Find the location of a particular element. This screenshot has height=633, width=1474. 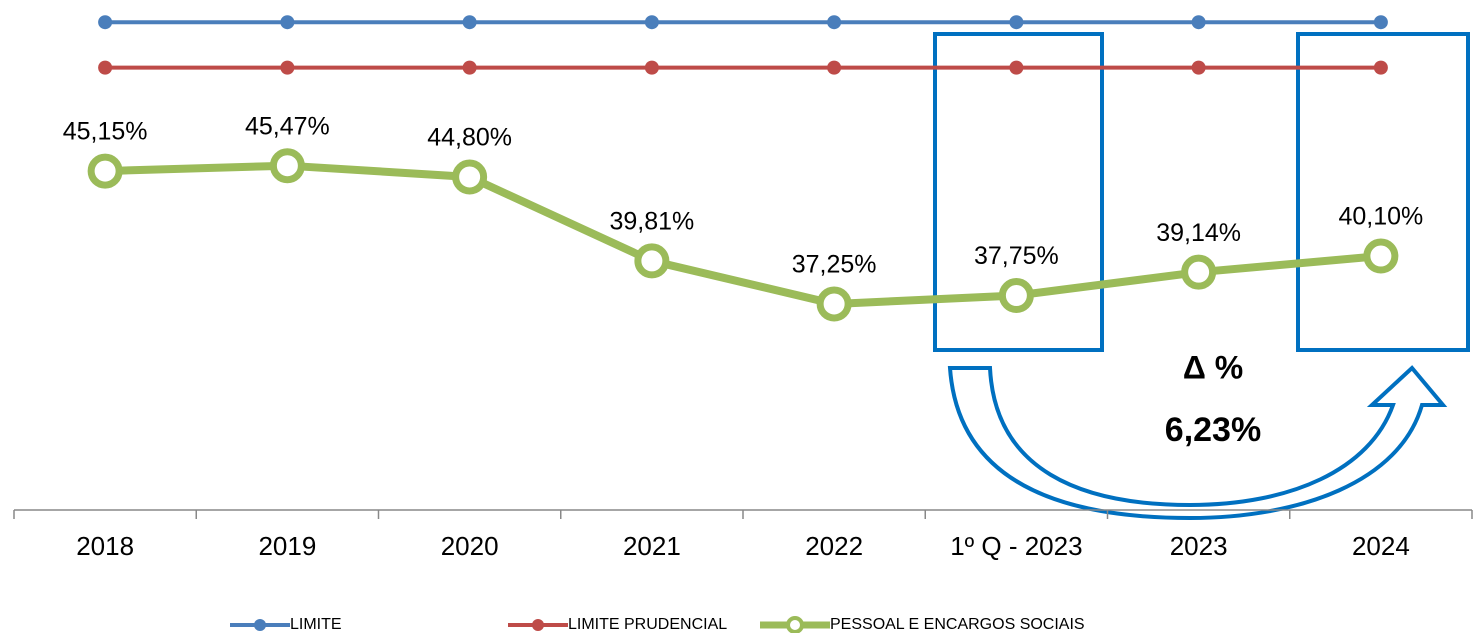

data-label: 39,14% is located at coordinates (1198, 233).